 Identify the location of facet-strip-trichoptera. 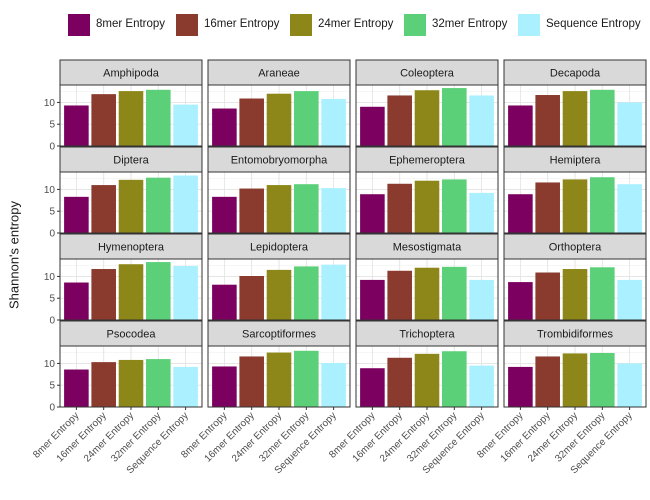
(427, 333).